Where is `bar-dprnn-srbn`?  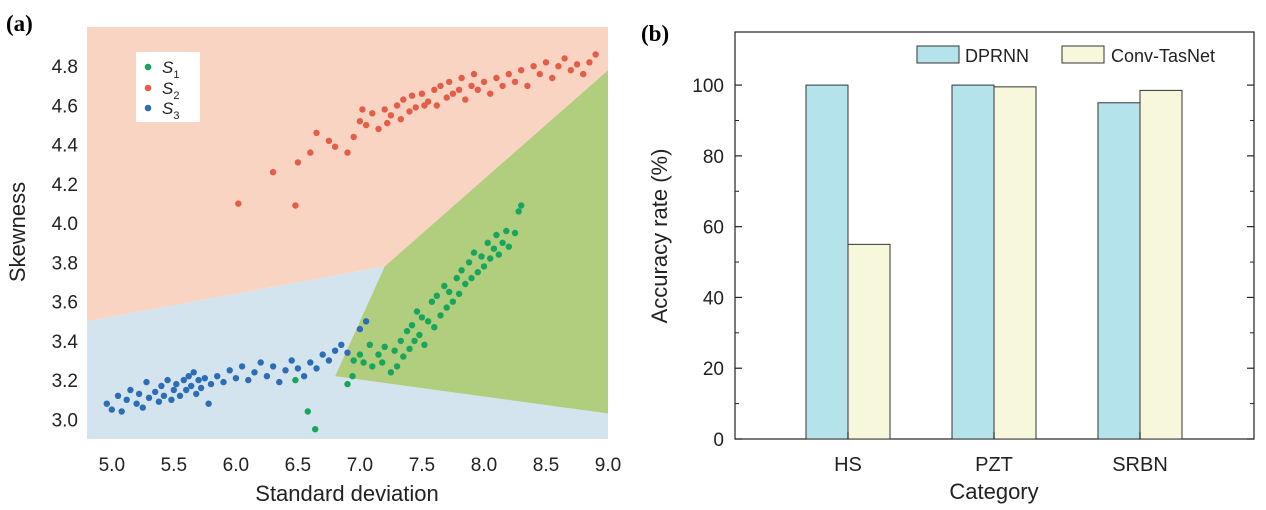
bar-dprnn-srbn is located at coordinates (1119, 271).